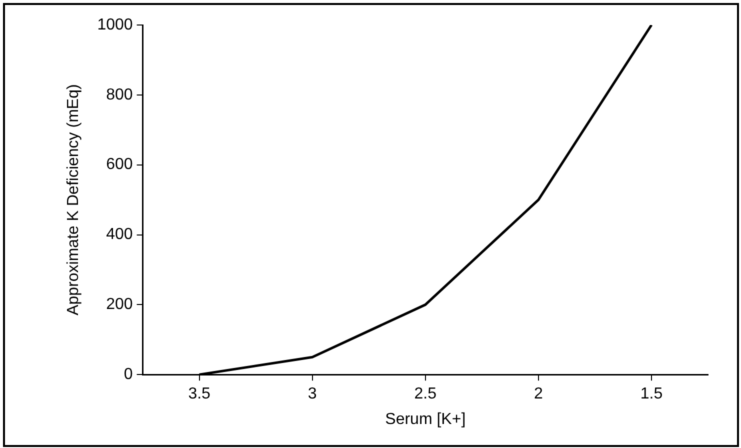 The image size is (741, 448). What do you see at coordinates (119, 305) in the screenshot?
I see `y-tick-label: 200` at bounding box center [119, 305].